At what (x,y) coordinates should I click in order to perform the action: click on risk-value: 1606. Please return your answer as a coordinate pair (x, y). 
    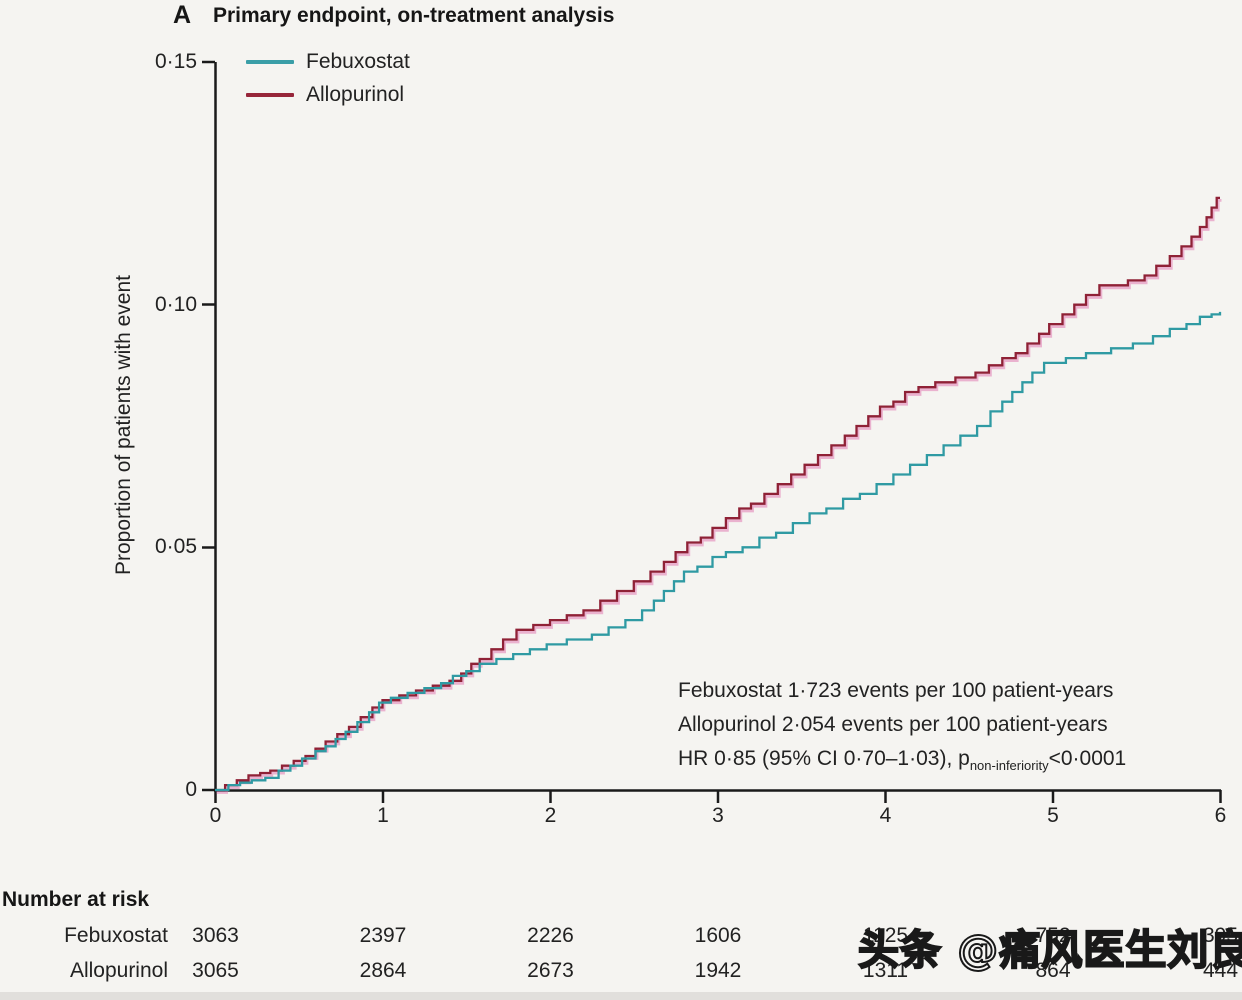
    Looking at the image, I should click on (718, 935).